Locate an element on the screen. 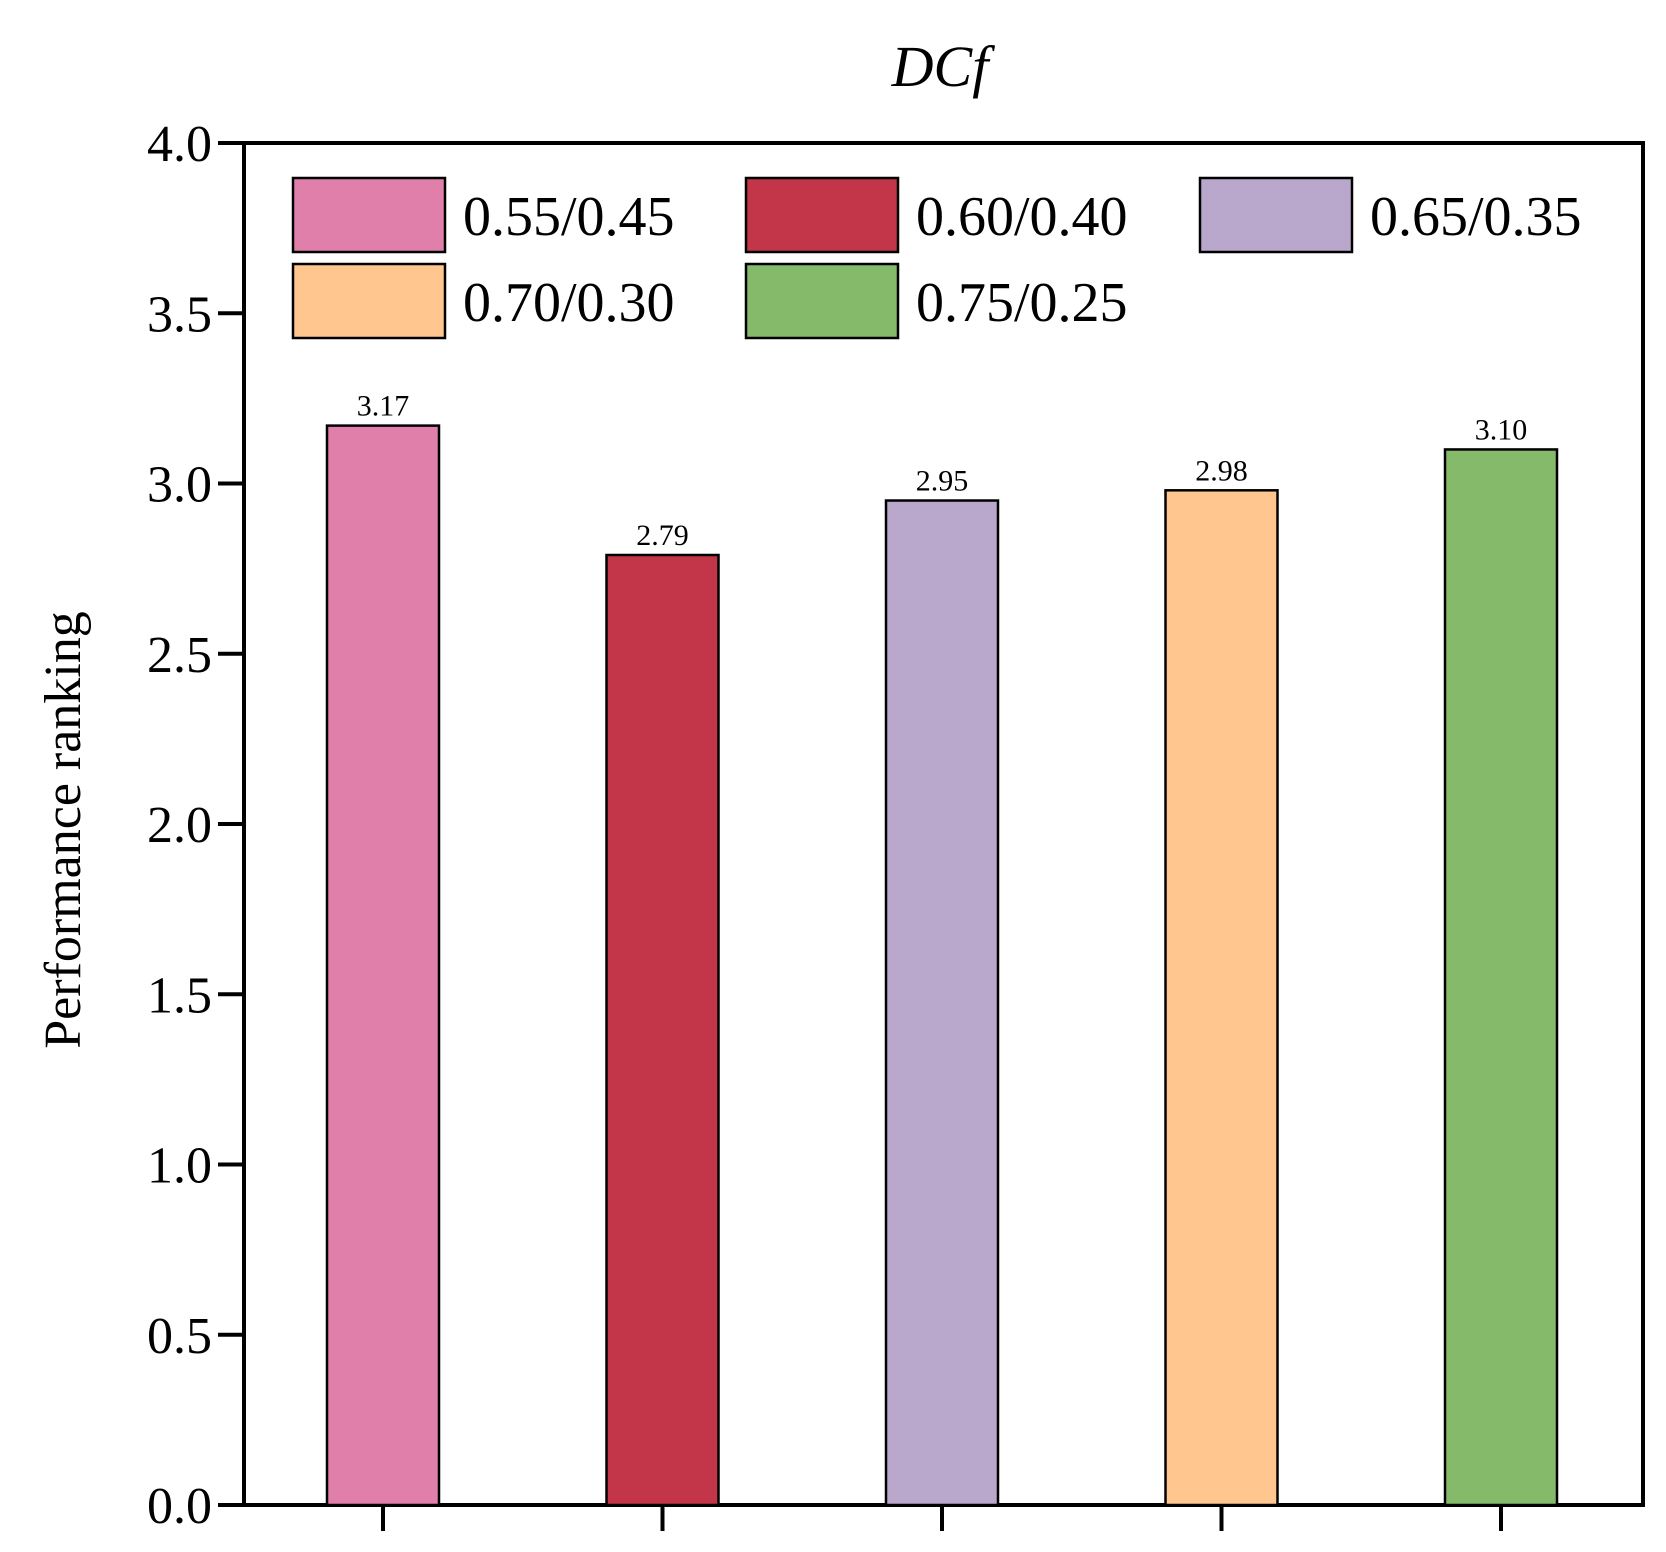 This screenshot has height=1552, width=1666. bar-value-label: 2.98 is located at coordinates (1221, 470).